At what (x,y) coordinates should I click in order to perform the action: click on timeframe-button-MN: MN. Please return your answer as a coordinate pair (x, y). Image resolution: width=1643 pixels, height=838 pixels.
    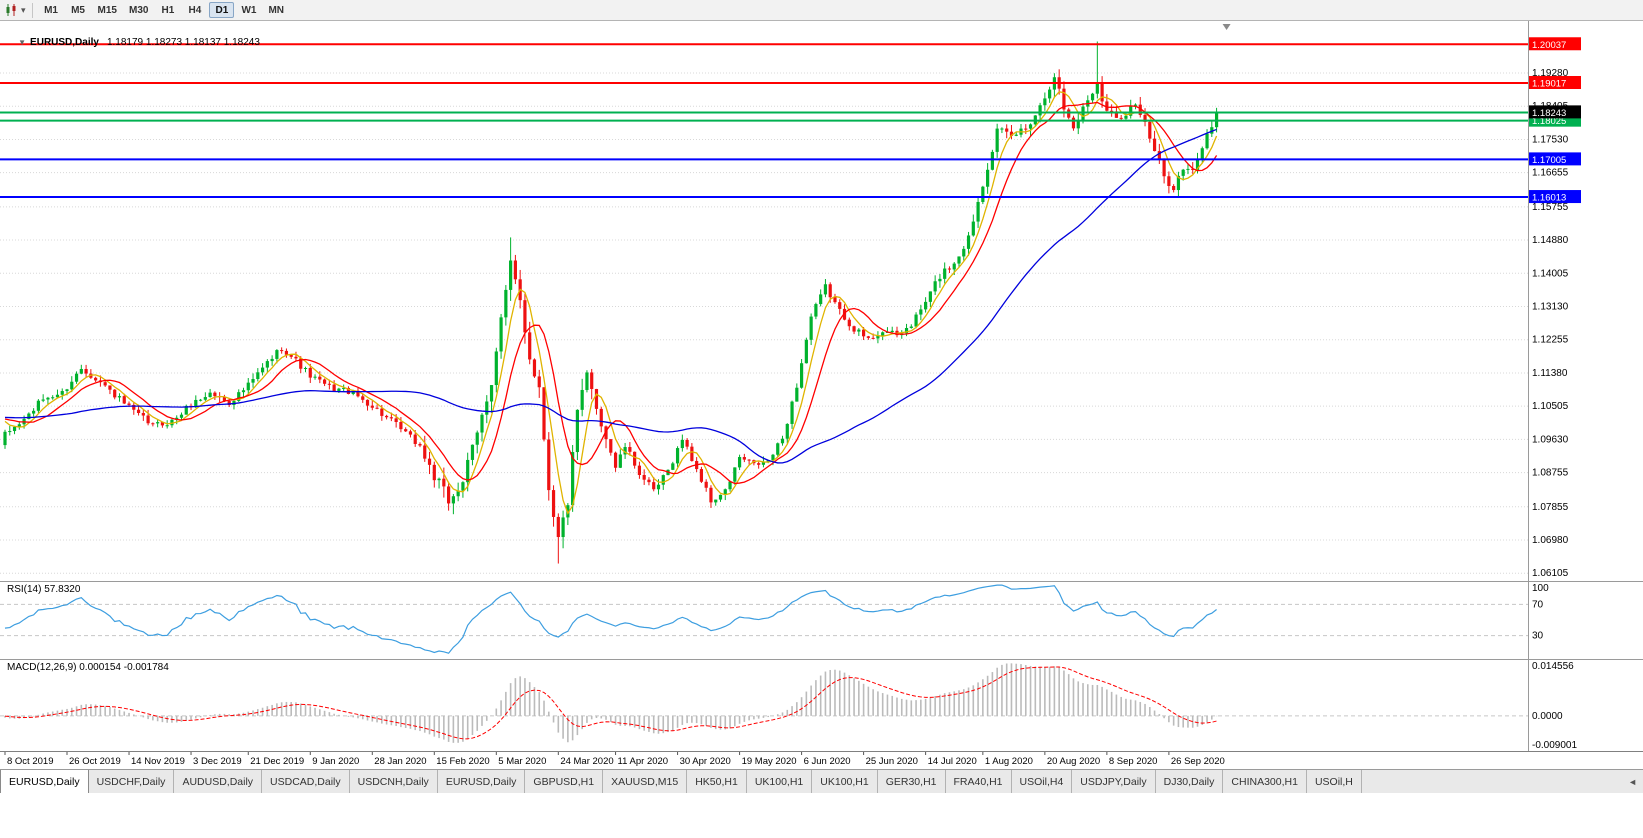
    Looking at the image, I should click on (276, 10).